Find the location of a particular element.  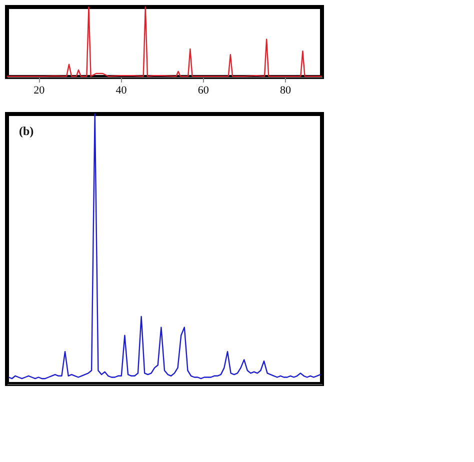

x-tick-label: 40 is located at coordinates (122, 90).